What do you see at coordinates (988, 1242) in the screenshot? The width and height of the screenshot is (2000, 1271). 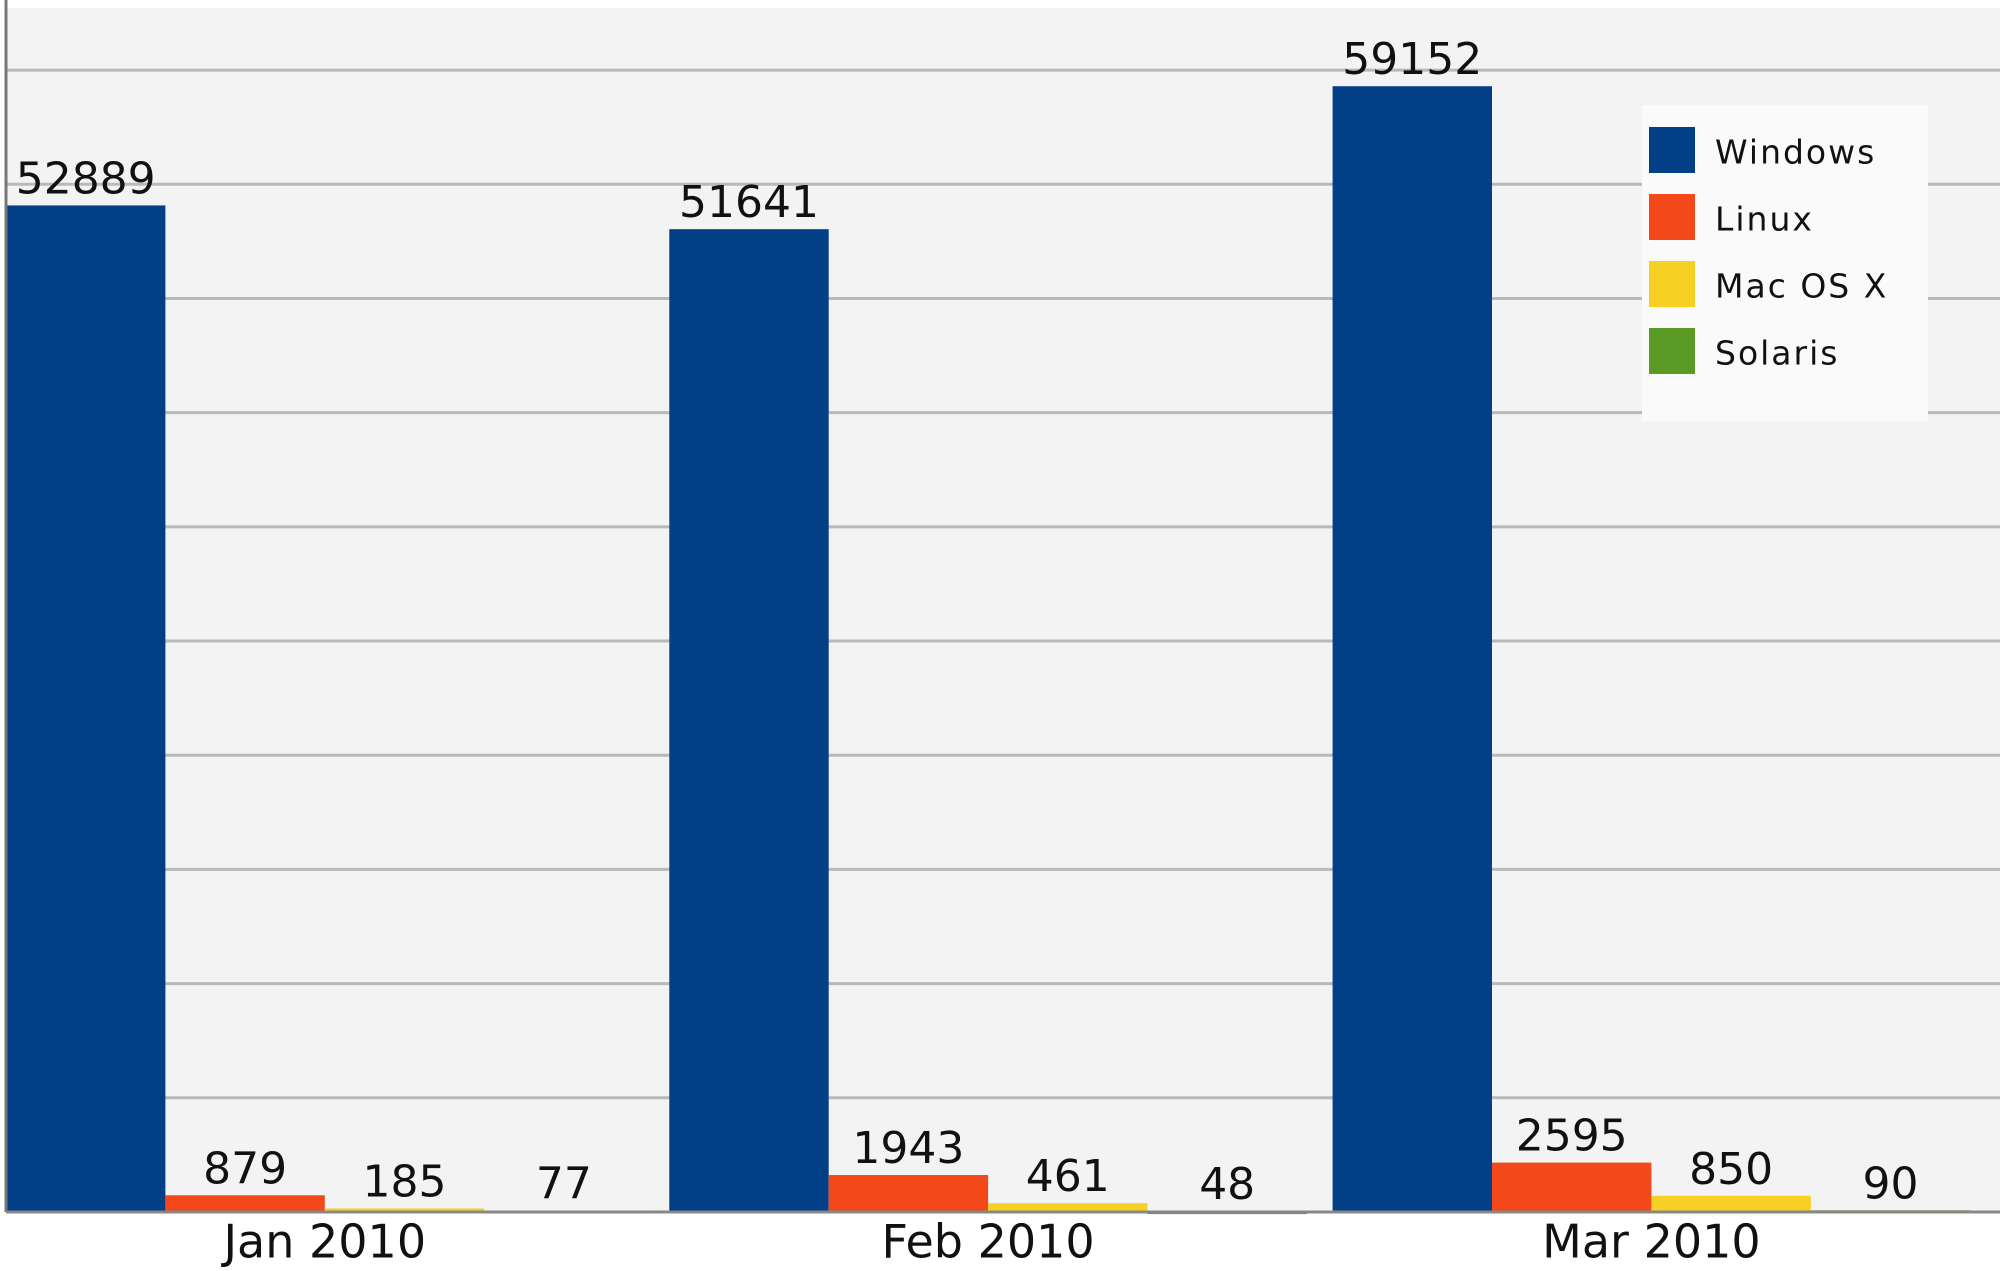 I see `x-tick-label: Feb 2010` at bounding box center [988, 1242].